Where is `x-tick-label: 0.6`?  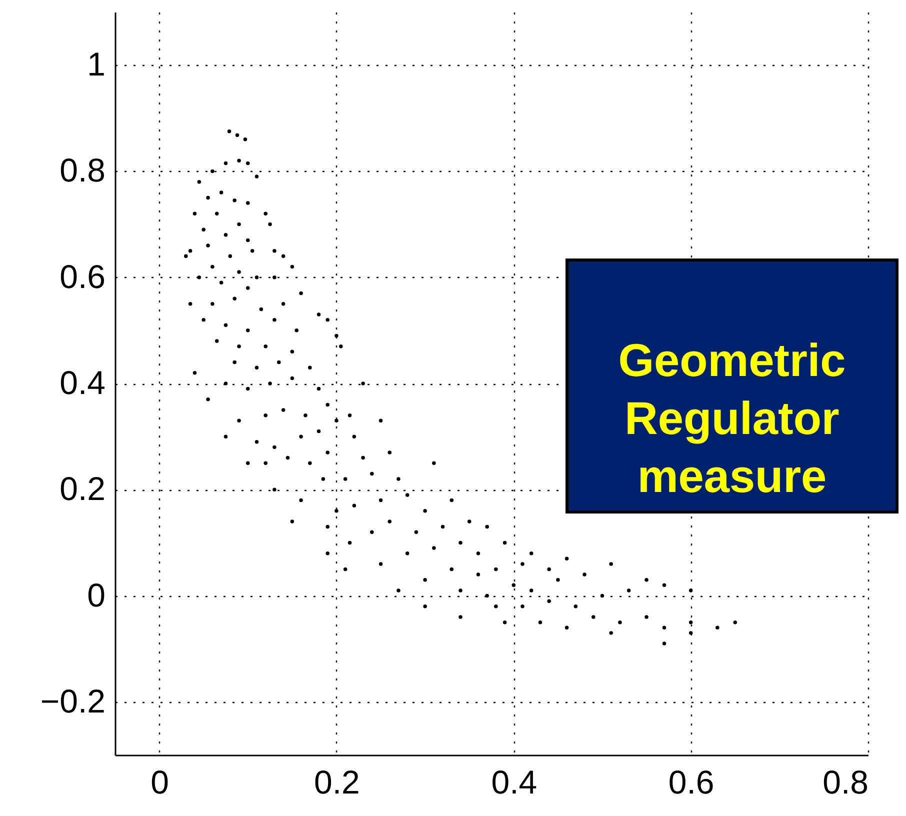
x-tick-label: 0.6 is located at coordinates (691, 782).